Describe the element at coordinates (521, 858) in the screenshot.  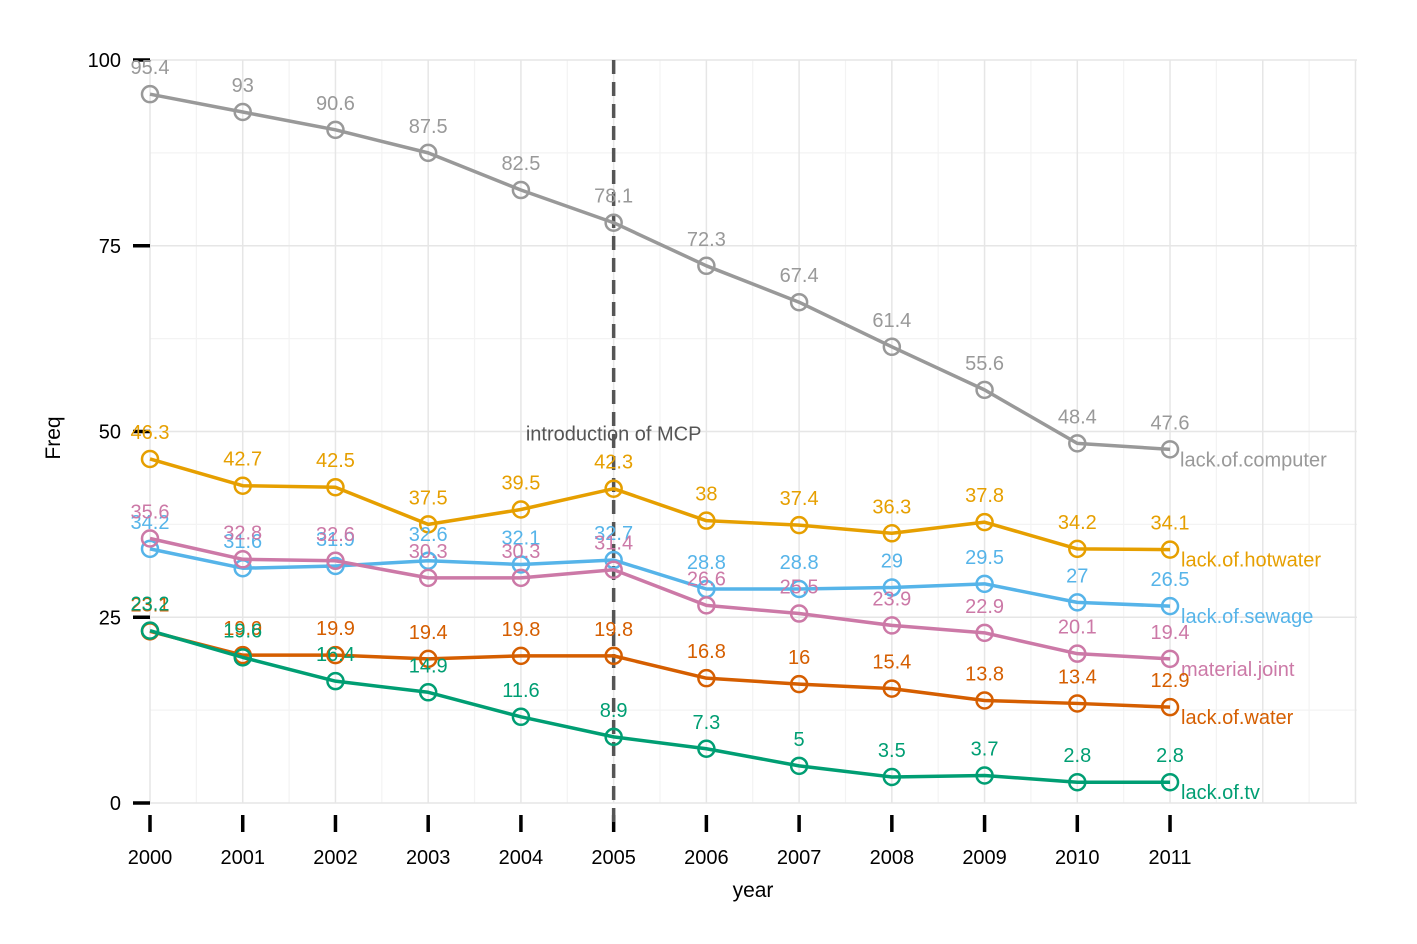
I see `x-tick-label: 2004` at that location.